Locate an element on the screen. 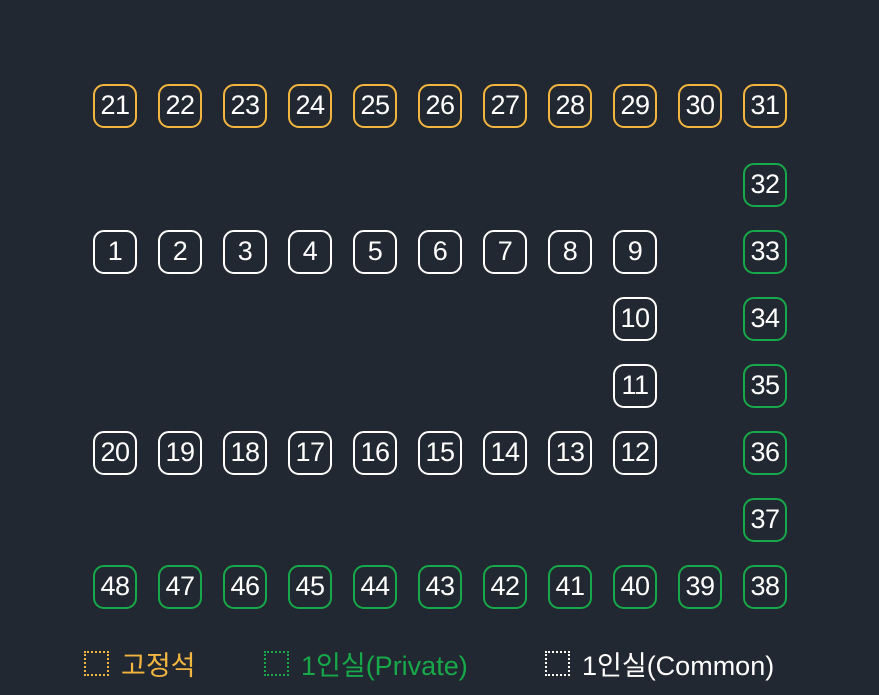  seat-34-button: 34 is located at coordinates (765, 319).